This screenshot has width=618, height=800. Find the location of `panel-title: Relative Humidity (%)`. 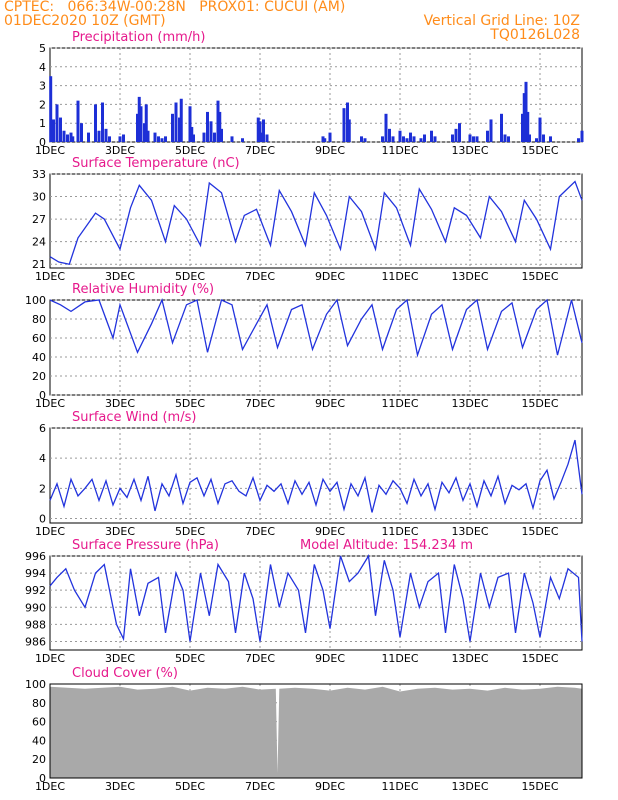

panel-title: Relative Humidity (%) is located at coordinates (143, 289).